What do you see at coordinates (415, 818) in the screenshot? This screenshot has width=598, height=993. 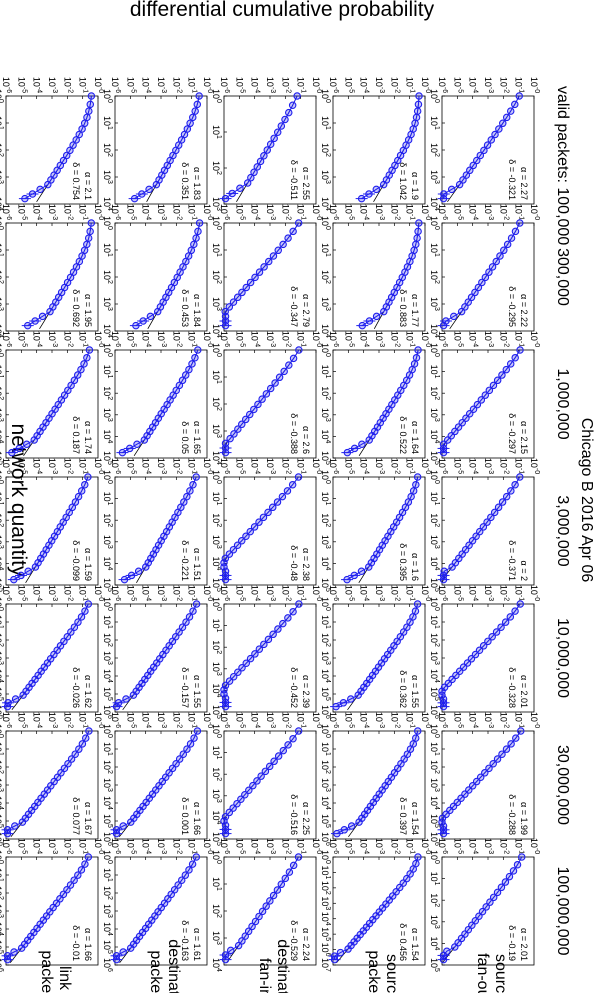 I see `alpha-annotation: α = 1.54` at bounding box center [415, 818].